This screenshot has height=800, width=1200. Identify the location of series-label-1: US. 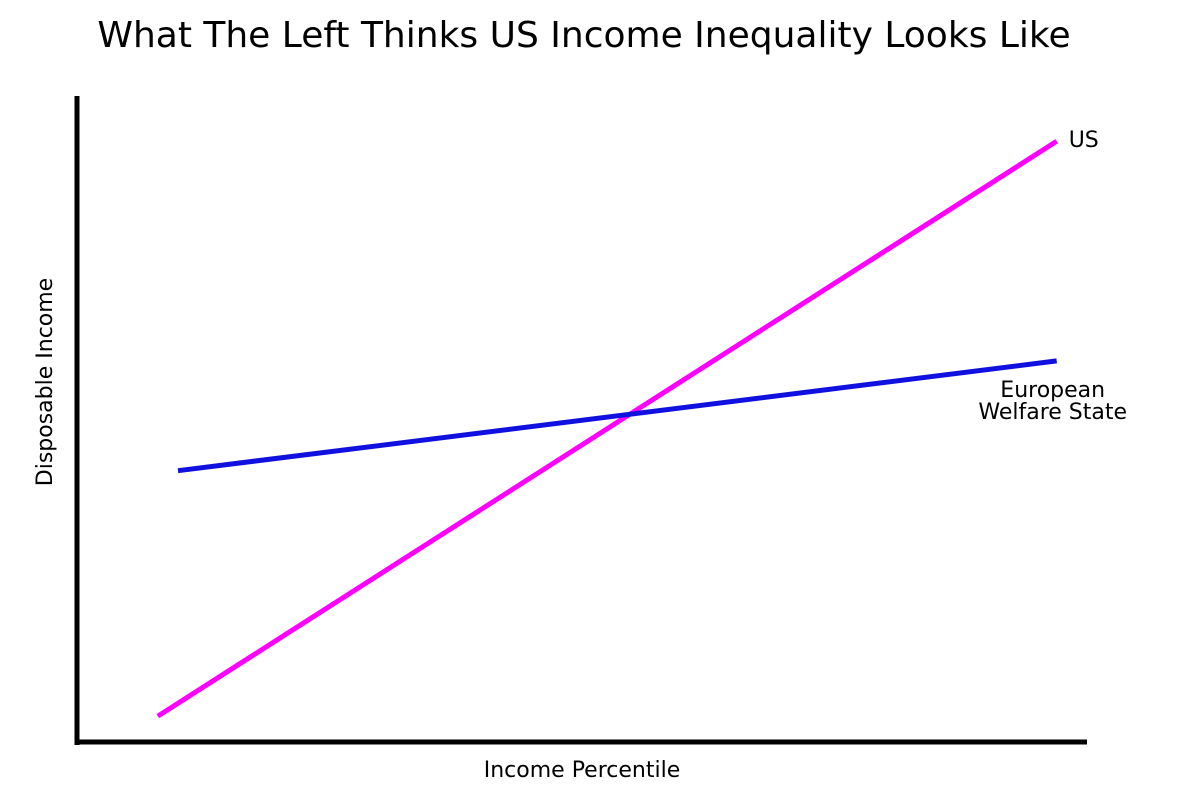
(1084, 140).